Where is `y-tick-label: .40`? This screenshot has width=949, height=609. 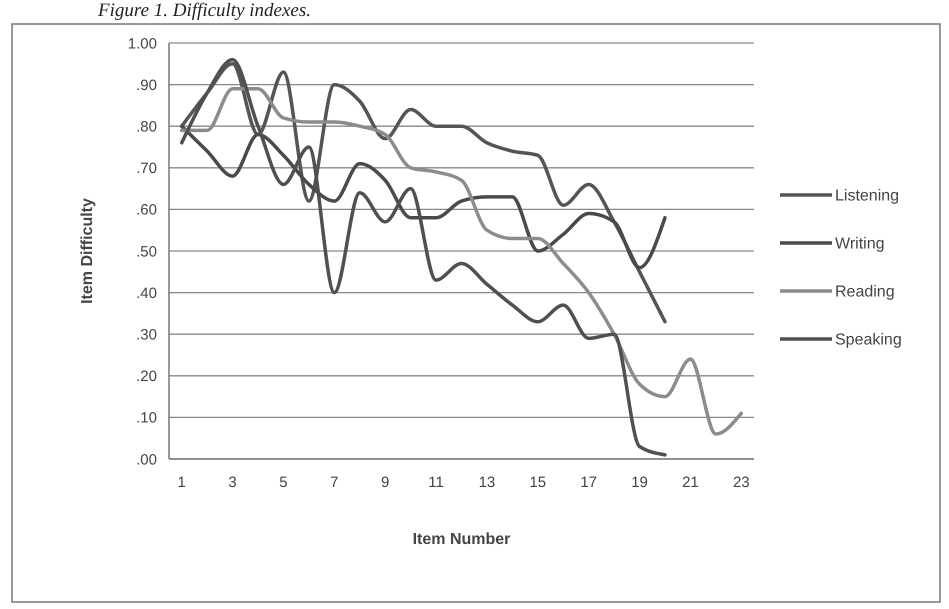
y-tick-label: .40 is located at coordinates (146, 293).